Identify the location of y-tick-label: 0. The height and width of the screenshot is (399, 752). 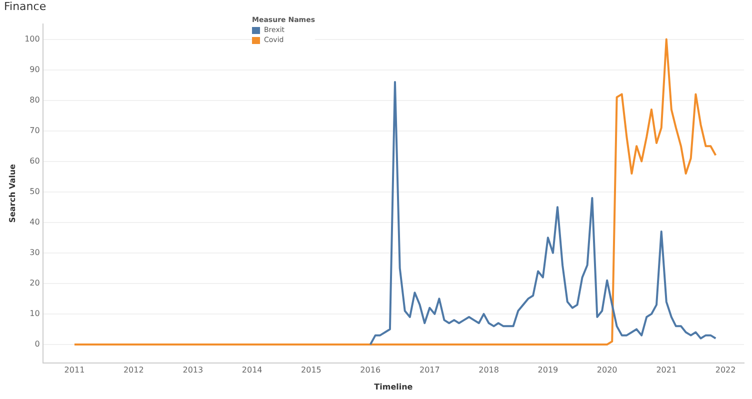
(37, 344).